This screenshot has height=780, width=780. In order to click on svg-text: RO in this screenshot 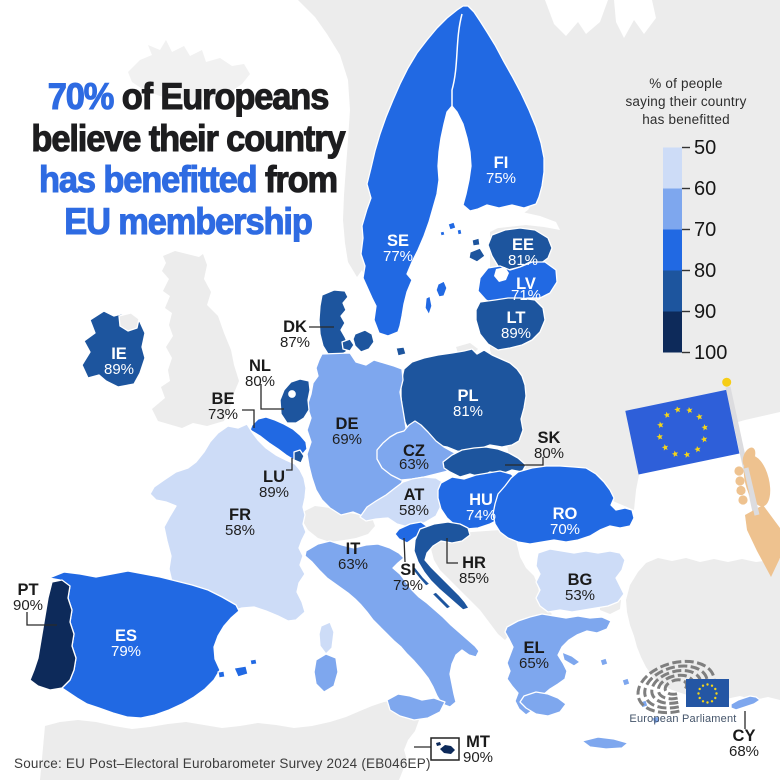, I will do `click(565, 514)`.